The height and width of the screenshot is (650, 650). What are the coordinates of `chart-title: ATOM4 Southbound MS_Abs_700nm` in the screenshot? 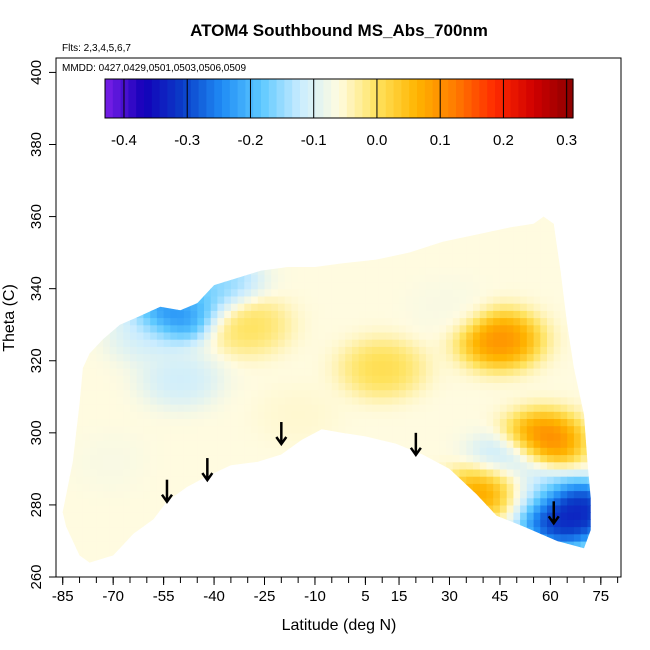 It's located at (339, 30).